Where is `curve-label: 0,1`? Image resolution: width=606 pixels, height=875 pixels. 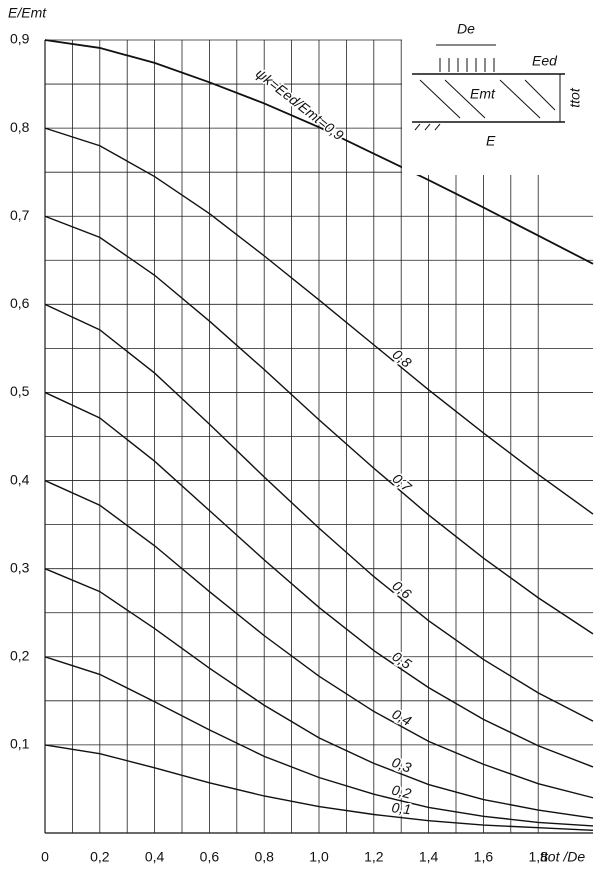
curve-label: 0,1 is located at coordinates (401, 808).